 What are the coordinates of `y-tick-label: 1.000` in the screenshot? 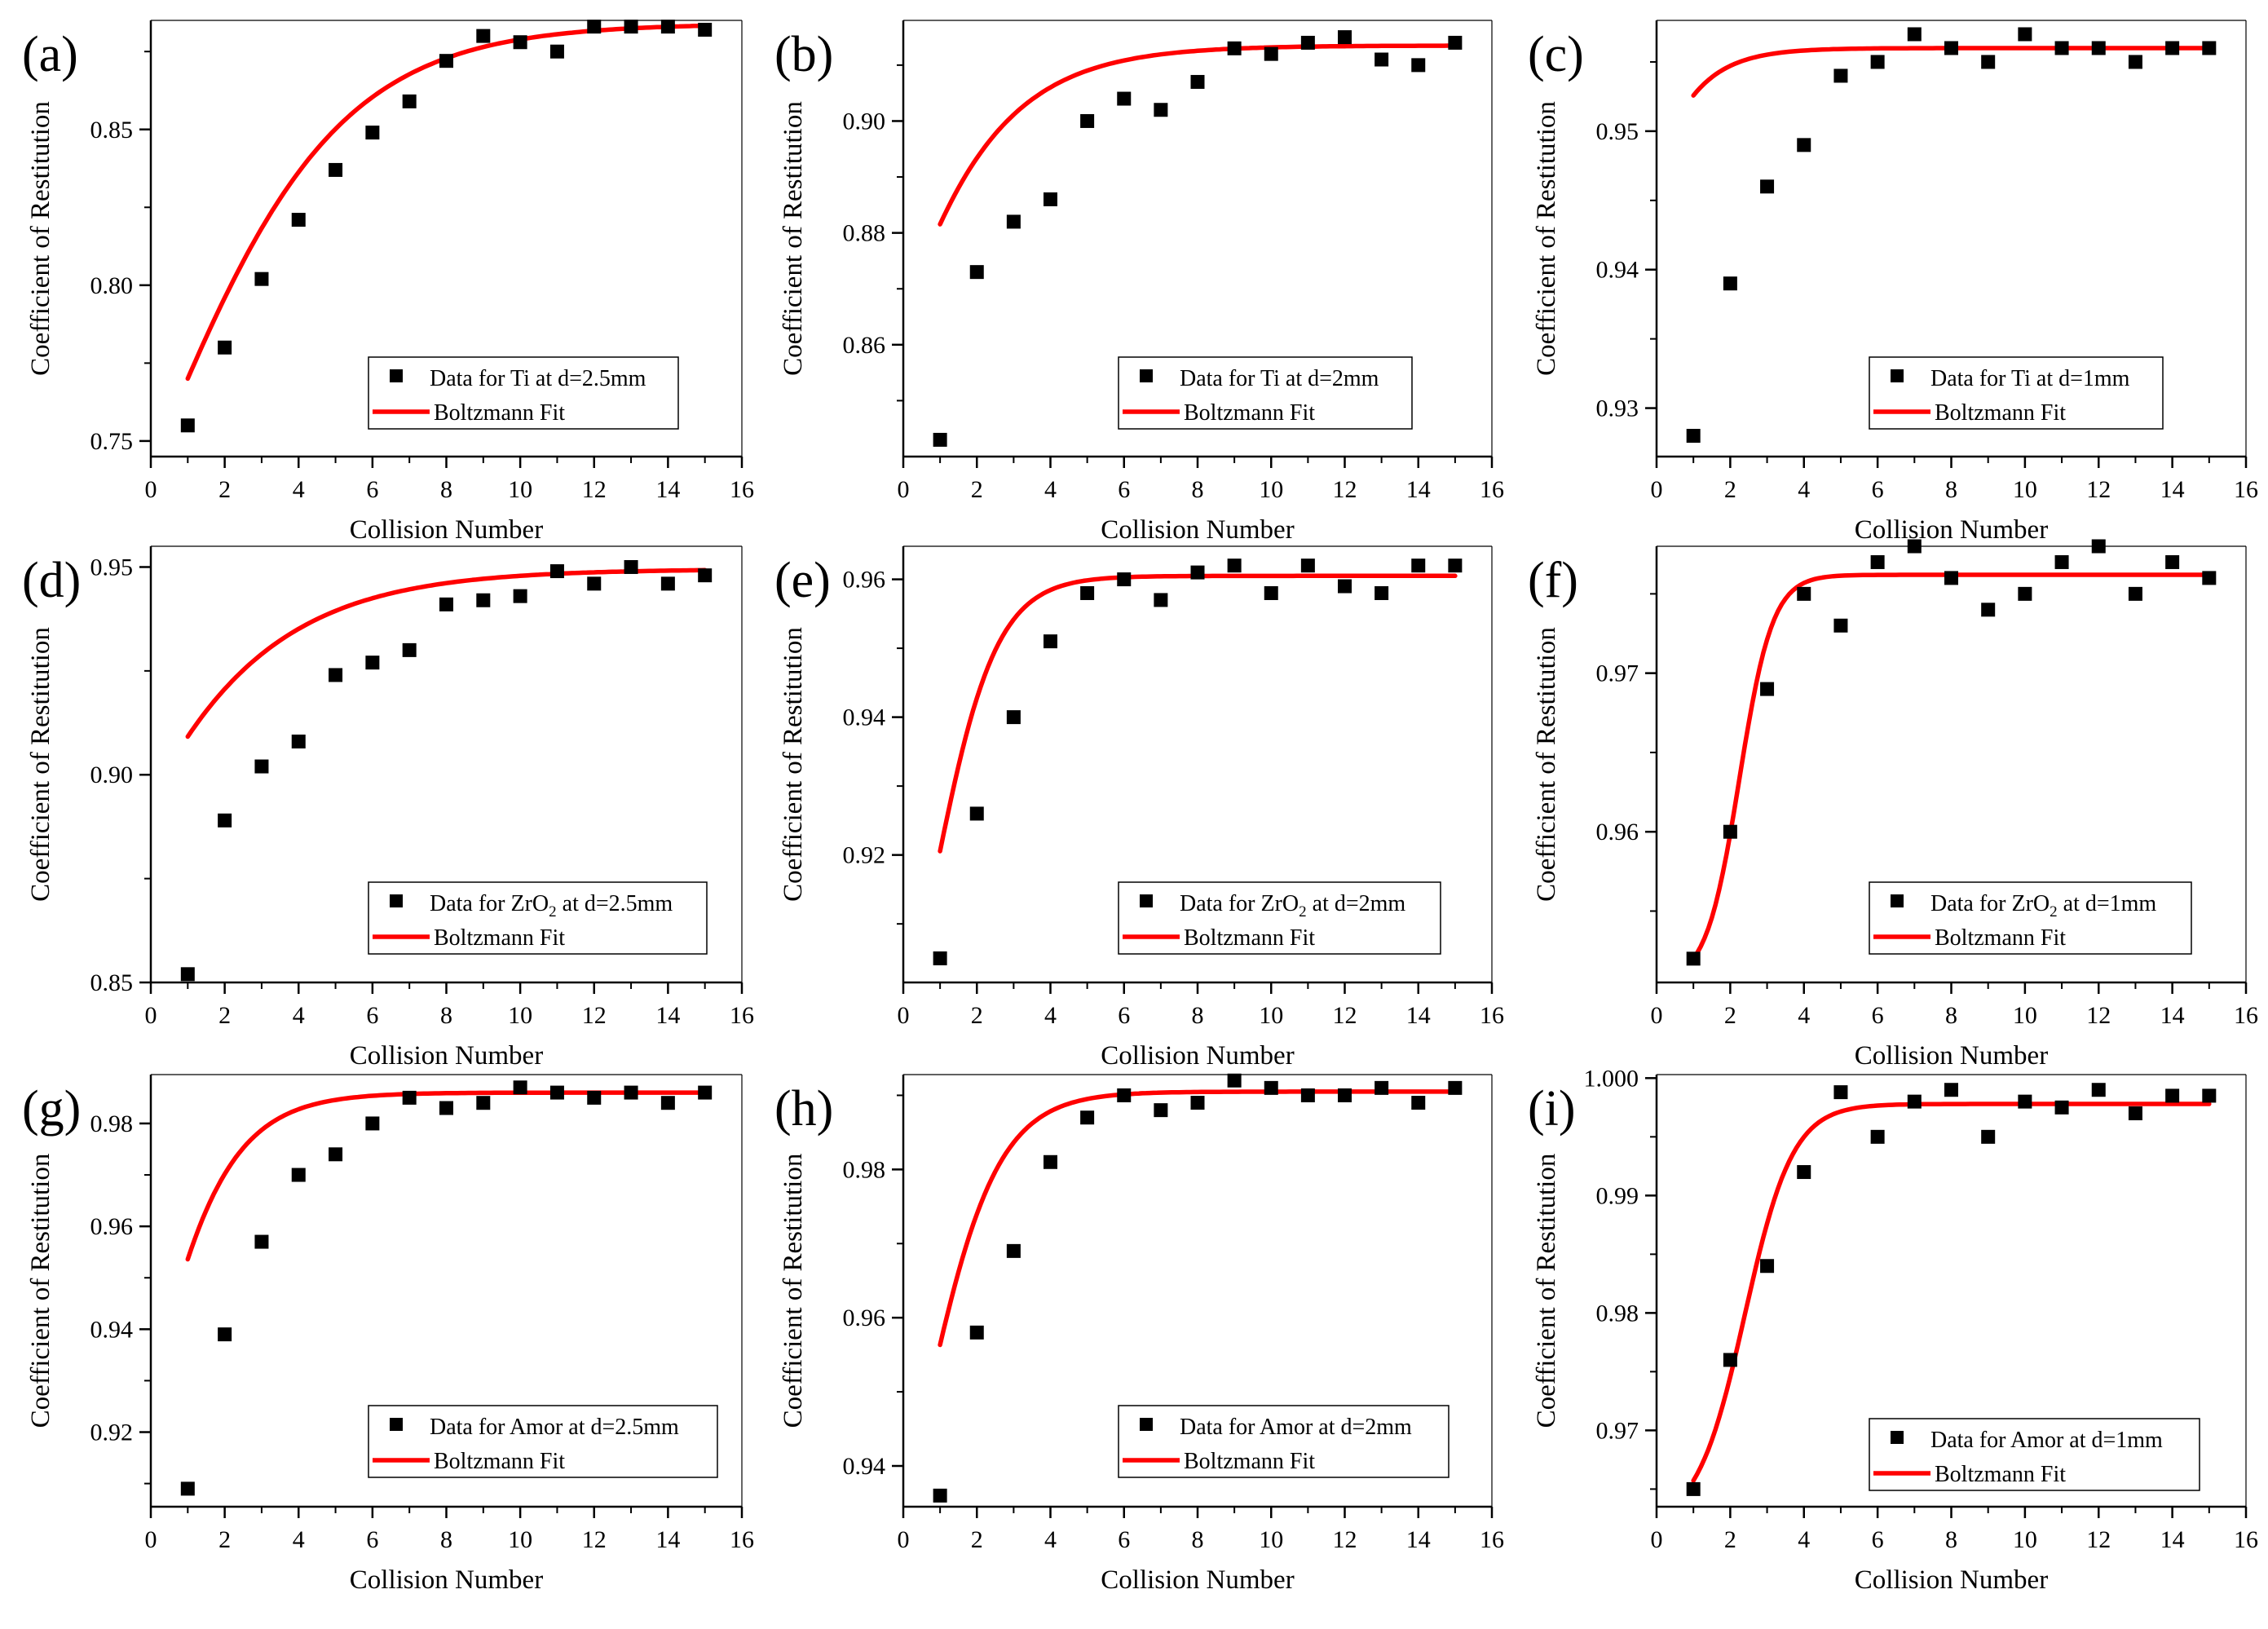 It's located at (1611, 1078).